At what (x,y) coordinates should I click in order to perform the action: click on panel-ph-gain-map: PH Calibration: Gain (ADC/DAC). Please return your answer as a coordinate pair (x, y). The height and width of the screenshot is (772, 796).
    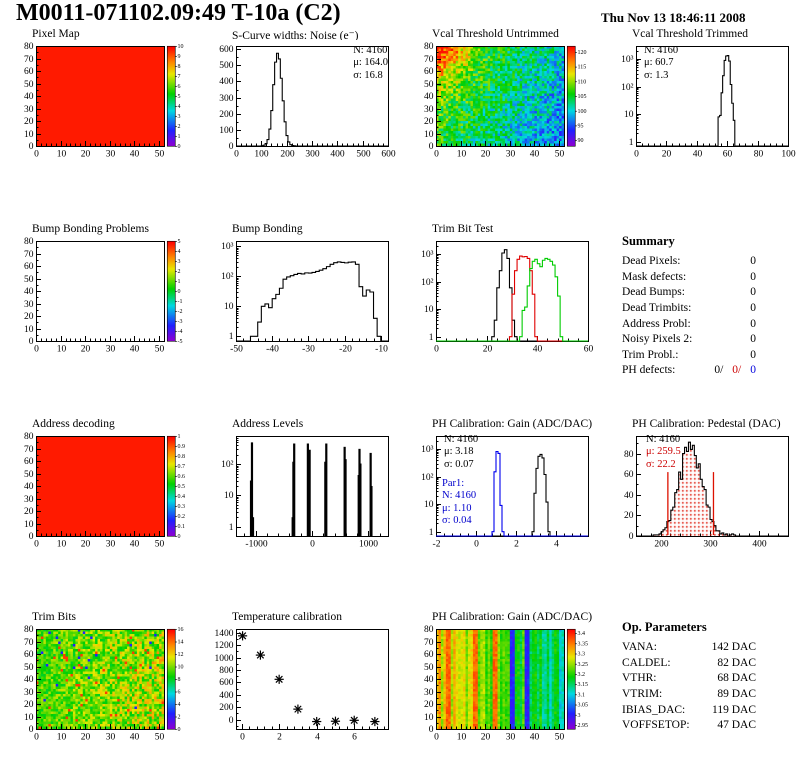
    Looking at the image, I should click on (501, 680).